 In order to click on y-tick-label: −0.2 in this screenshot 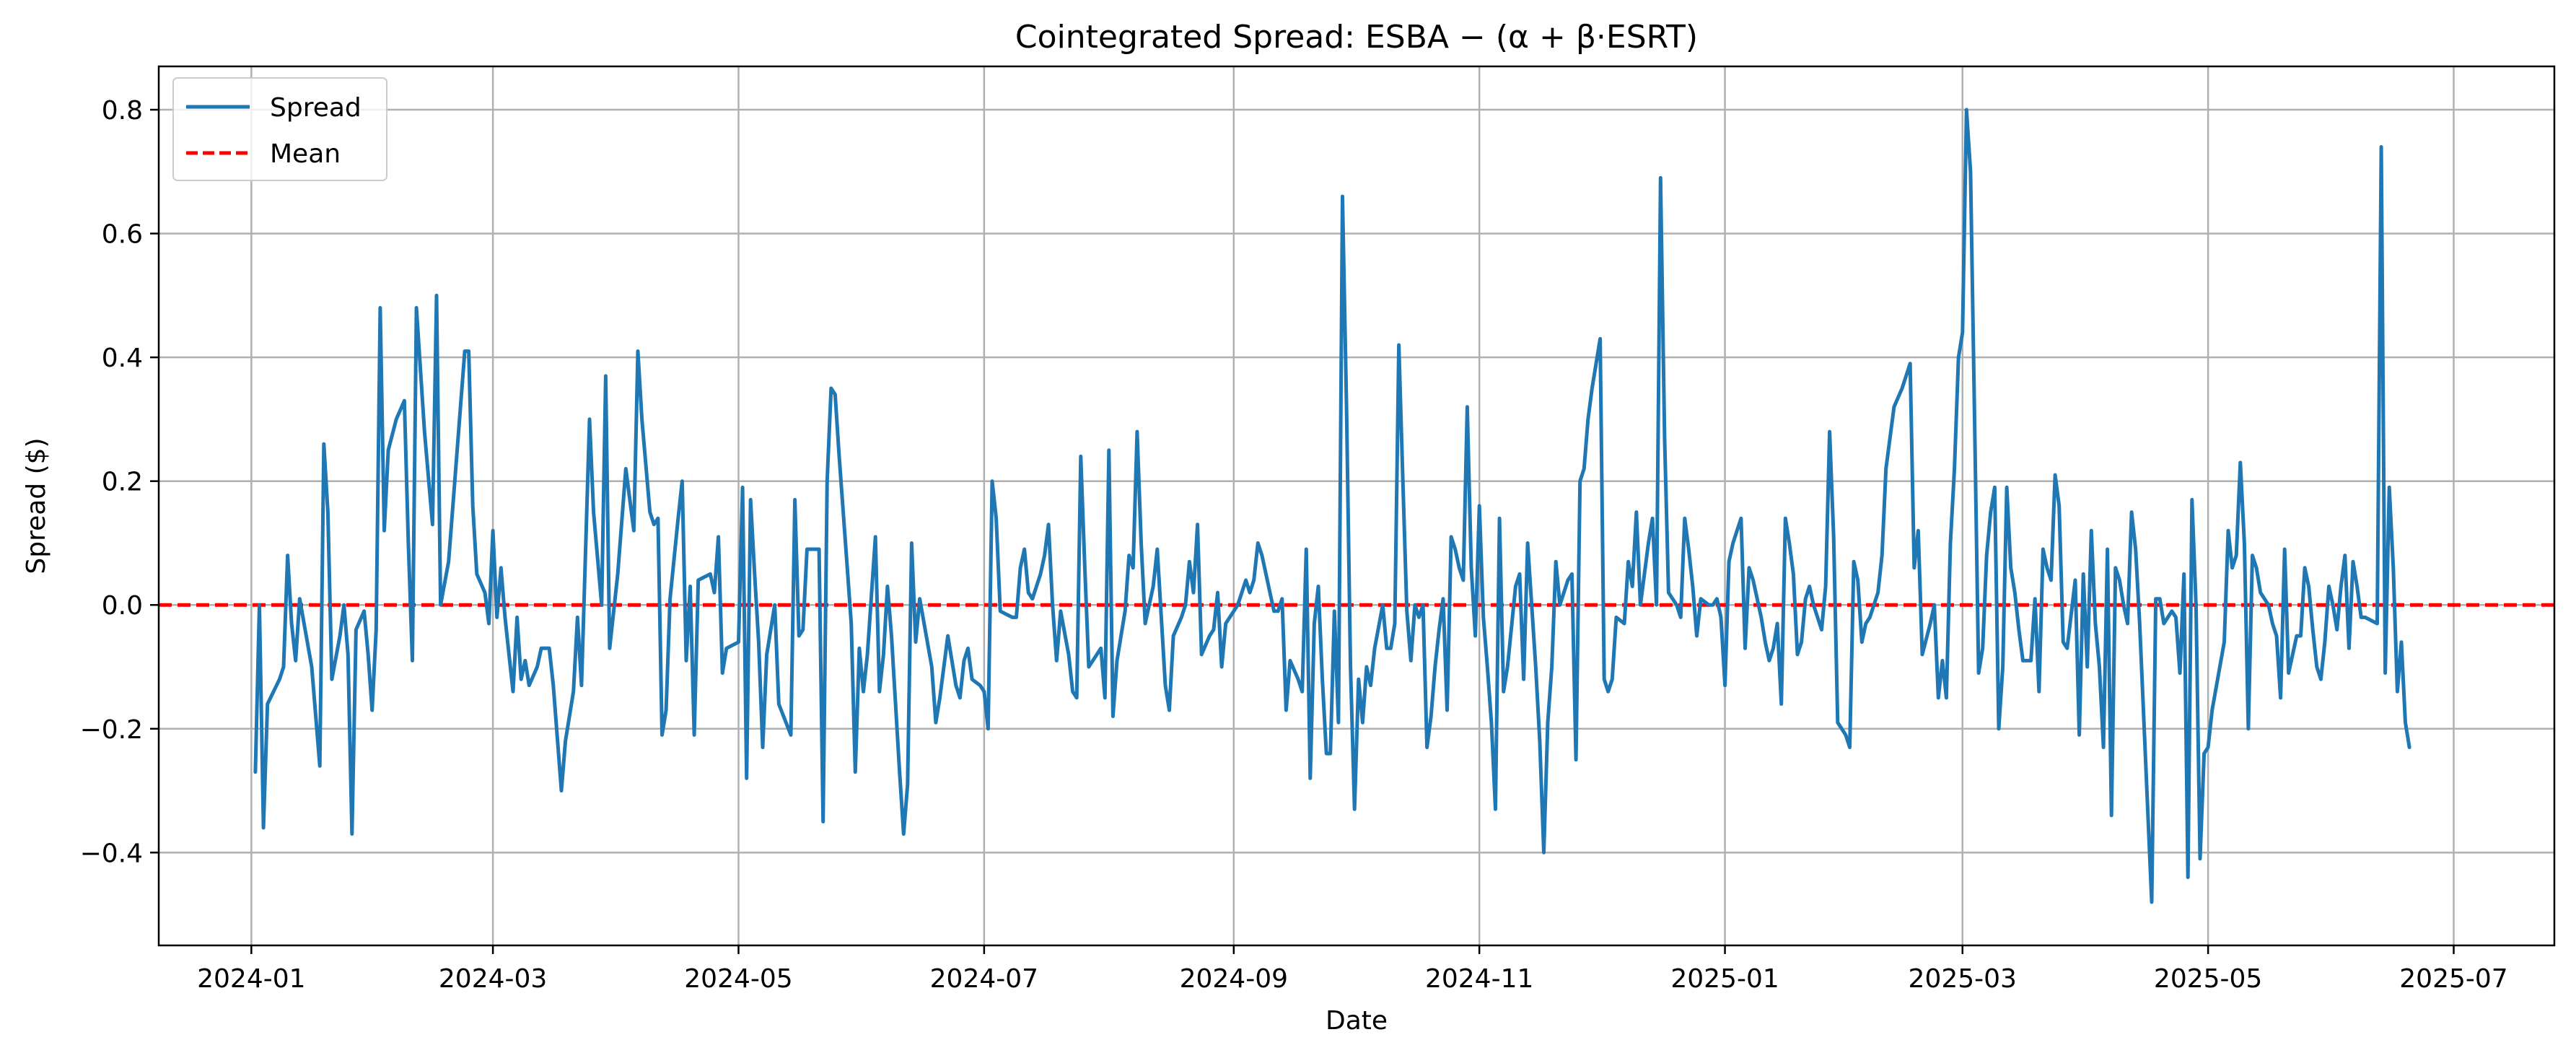, I will do `click(111, 730)`.